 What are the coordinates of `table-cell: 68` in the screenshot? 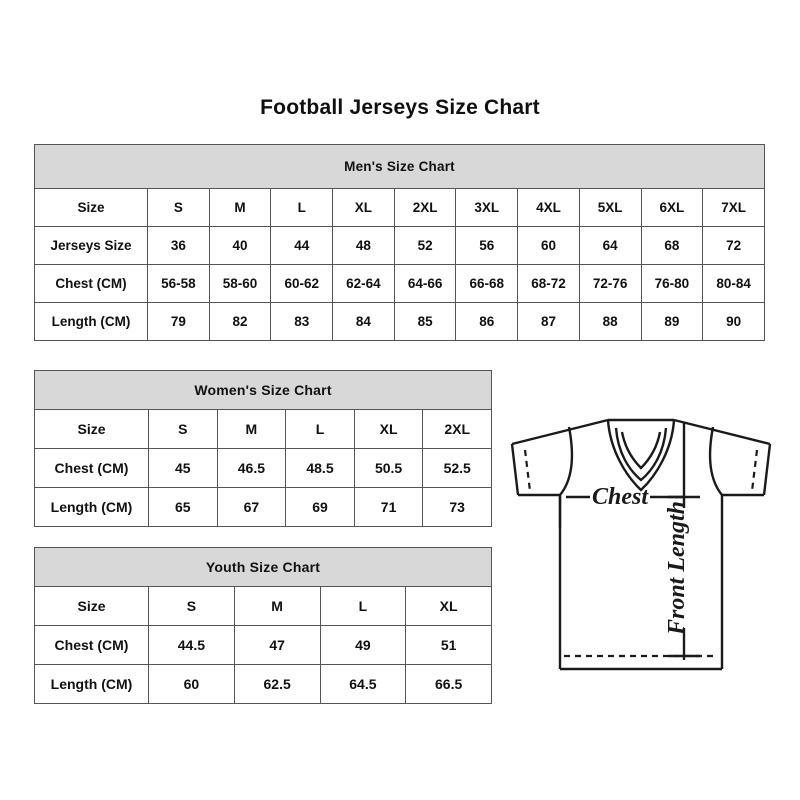 It's located at (672, 245).